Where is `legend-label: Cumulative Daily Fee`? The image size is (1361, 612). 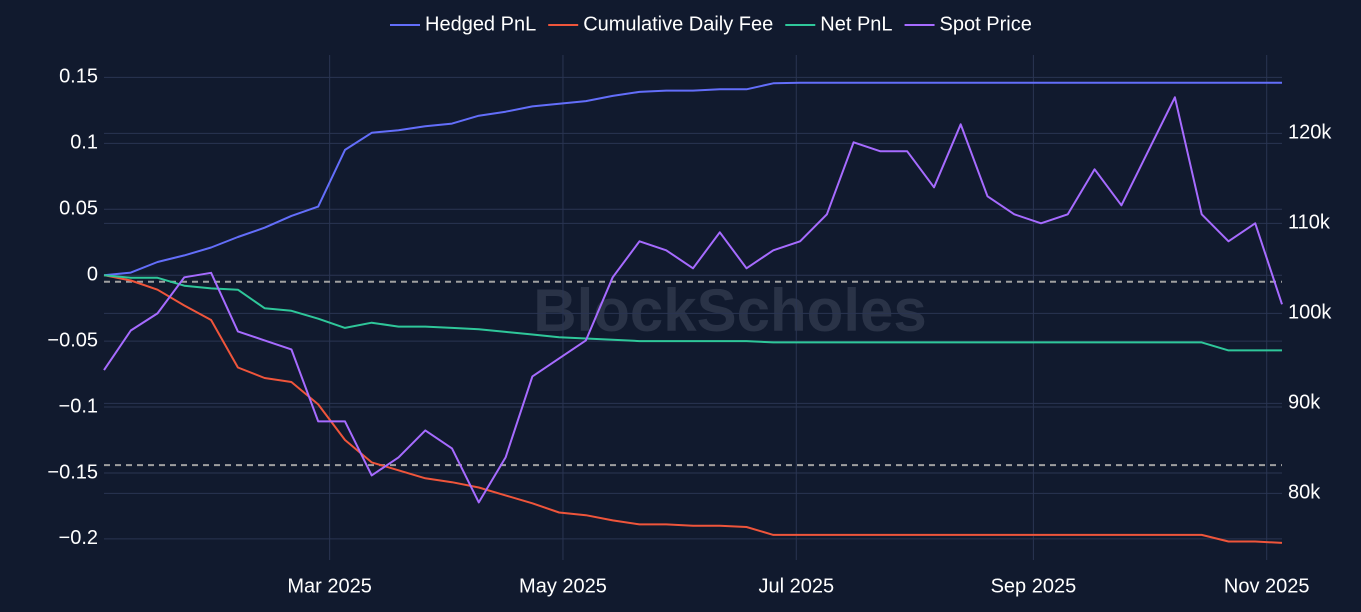
legend-label: Cumulative Daily Fee is located at coordinates (678, 24).